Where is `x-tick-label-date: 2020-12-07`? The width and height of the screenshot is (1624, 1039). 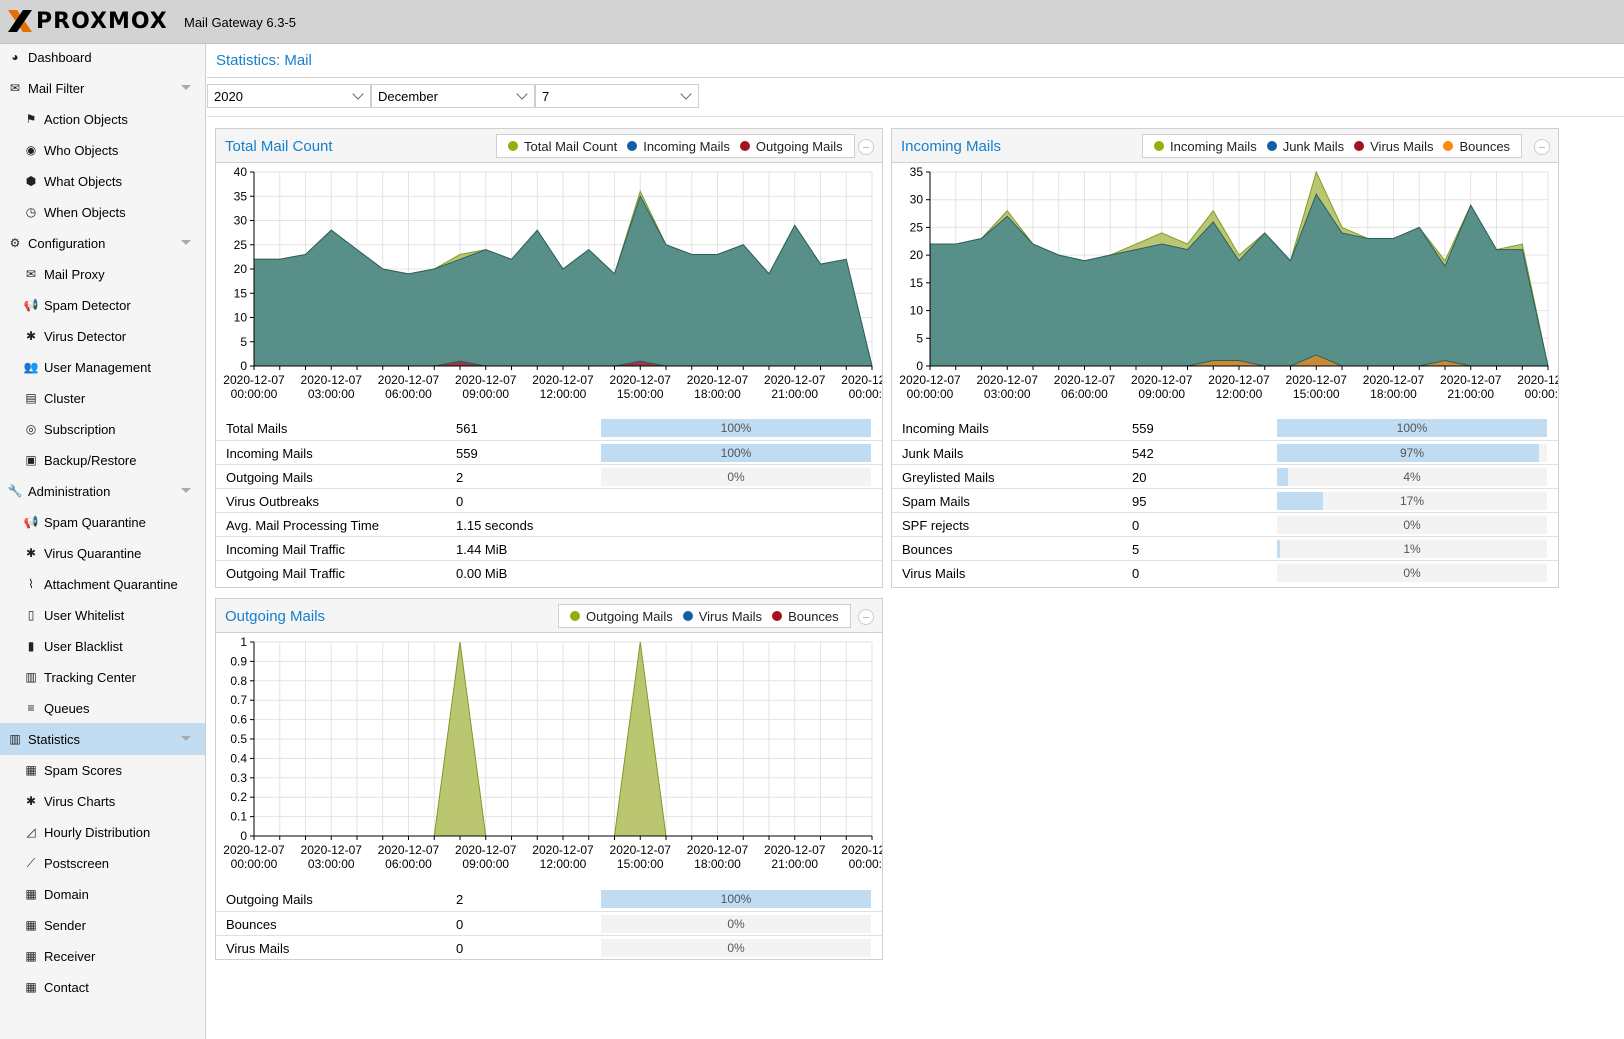 x-tick-label-date: 2020-12-07 is located at coordinates (641, 850).